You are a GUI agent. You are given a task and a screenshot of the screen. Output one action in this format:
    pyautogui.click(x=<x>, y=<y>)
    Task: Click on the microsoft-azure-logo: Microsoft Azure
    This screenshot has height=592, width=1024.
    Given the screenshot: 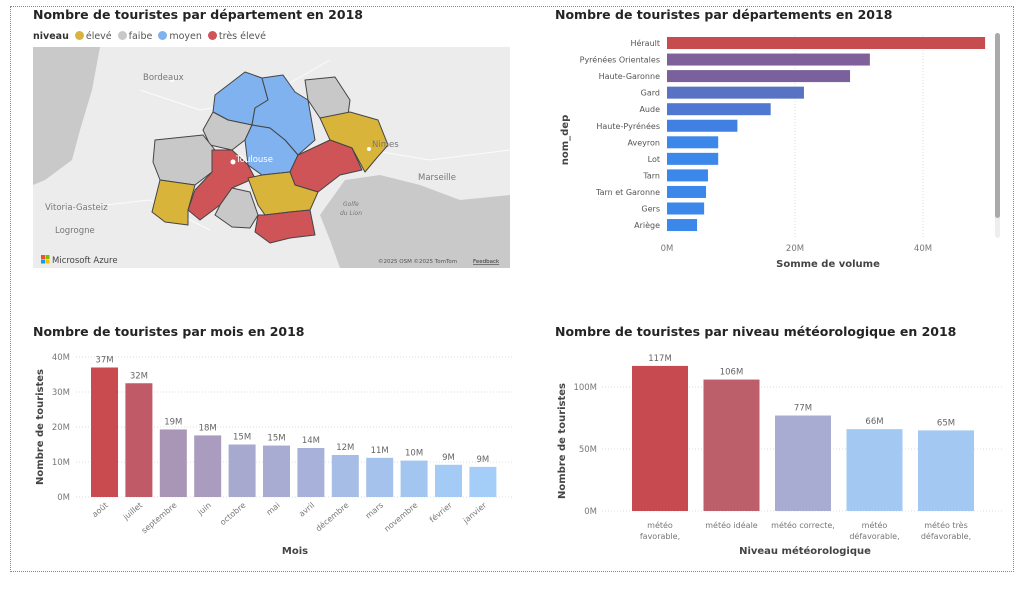 What is the action you would take?
    pyautogui.click(x=79, y=260)
    